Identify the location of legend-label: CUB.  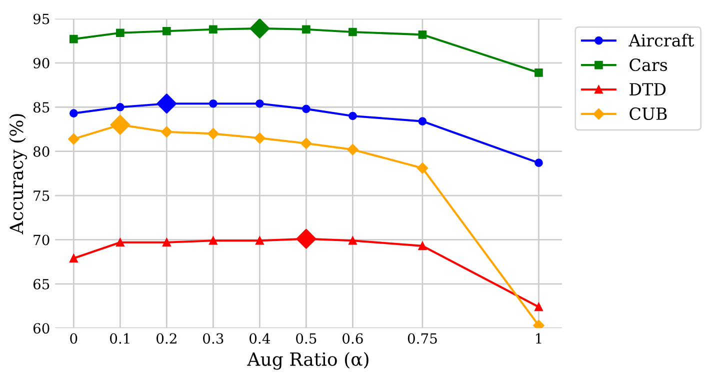
(648, 113).